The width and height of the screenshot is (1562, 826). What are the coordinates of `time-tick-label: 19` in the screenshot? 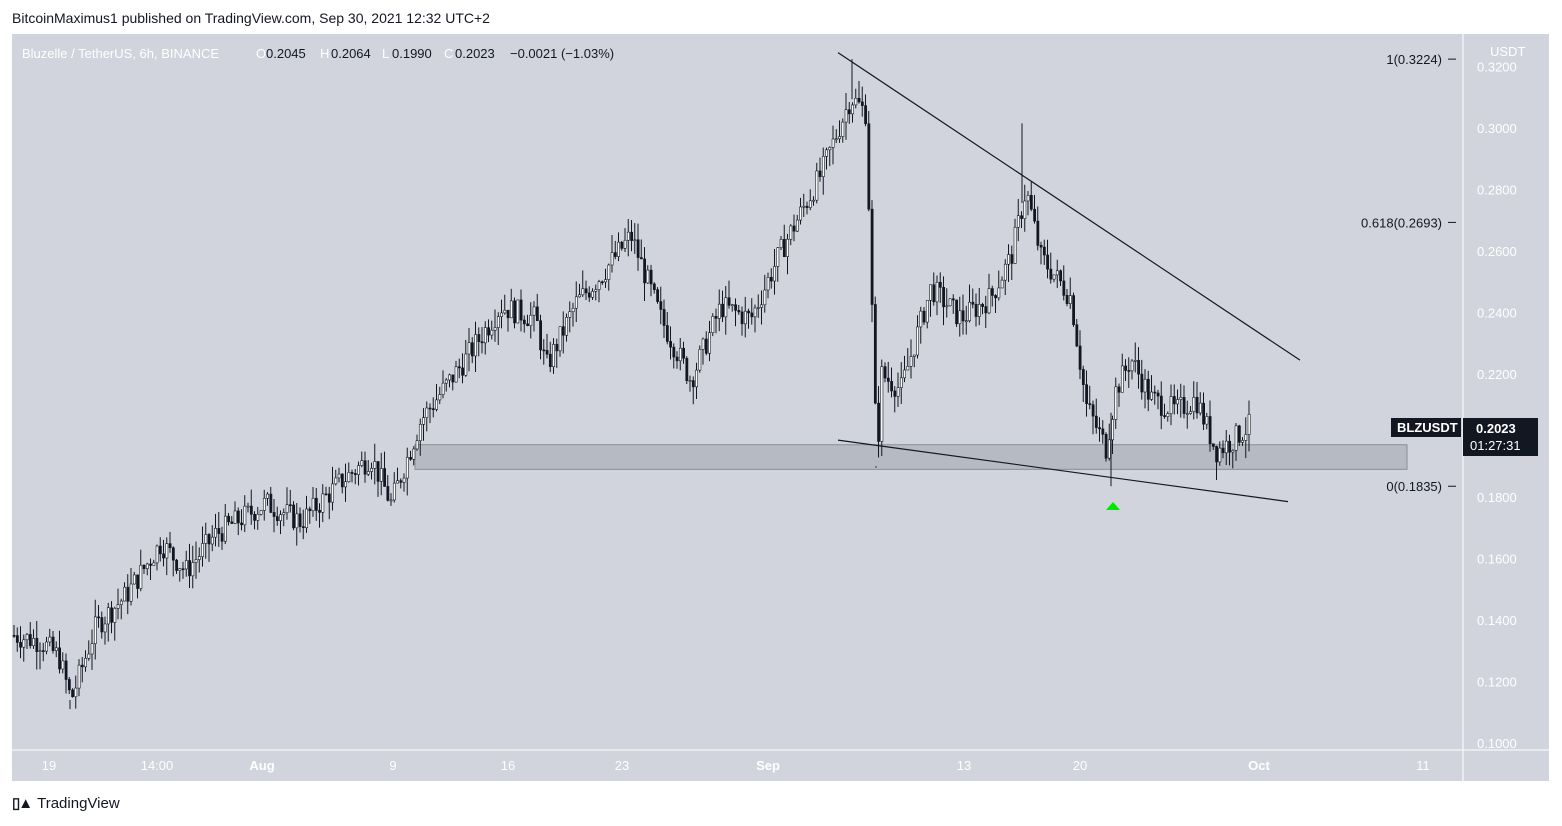 It's located at (49, 765).